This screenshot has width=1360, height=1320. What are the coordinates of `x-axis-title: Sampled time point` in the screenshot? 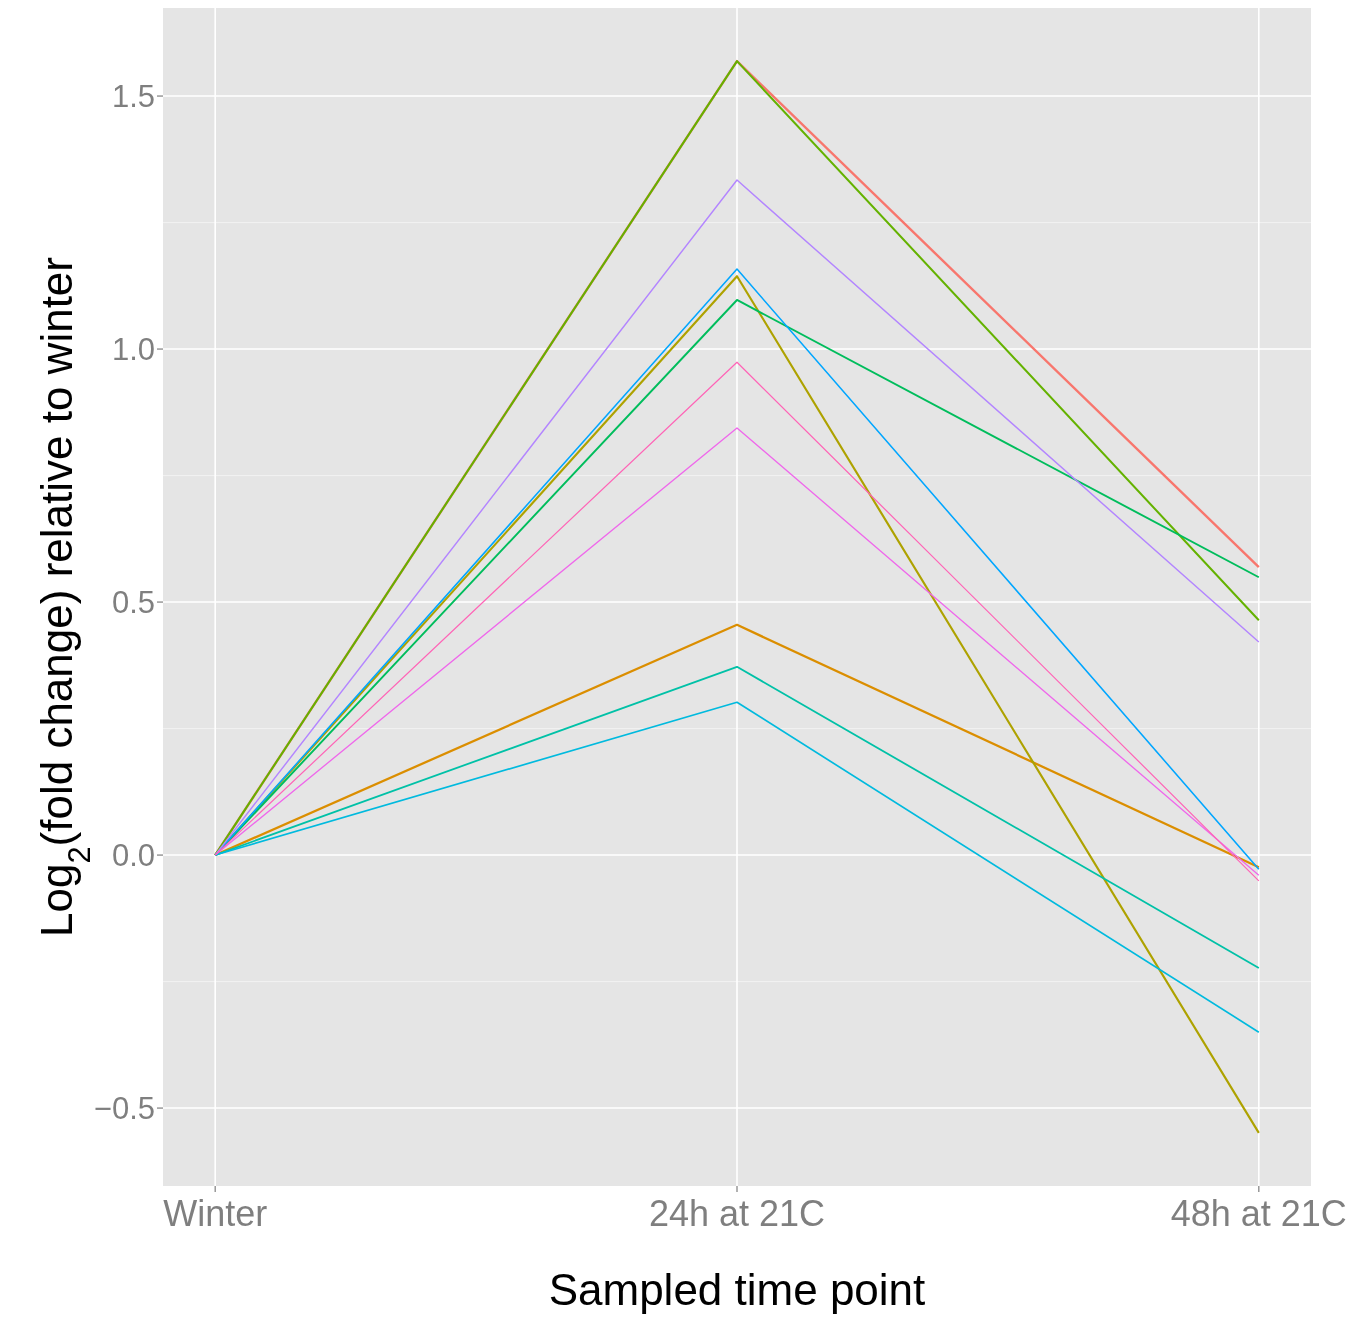 It's located at (737, 1289).